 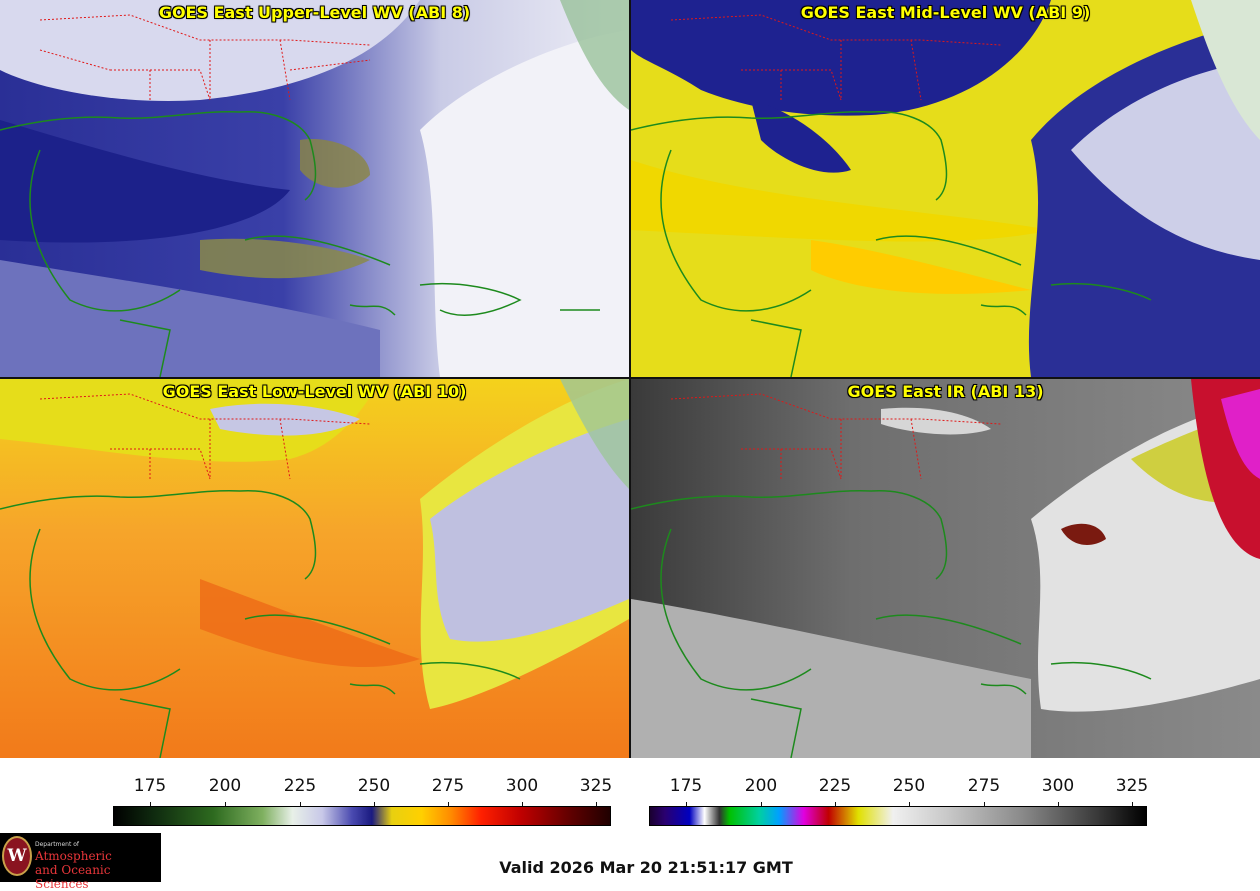 What do you see at coordinates (225, 786) in the screenshot?
I see `wv-tick-label: 200` at bounding box center [225, 786].